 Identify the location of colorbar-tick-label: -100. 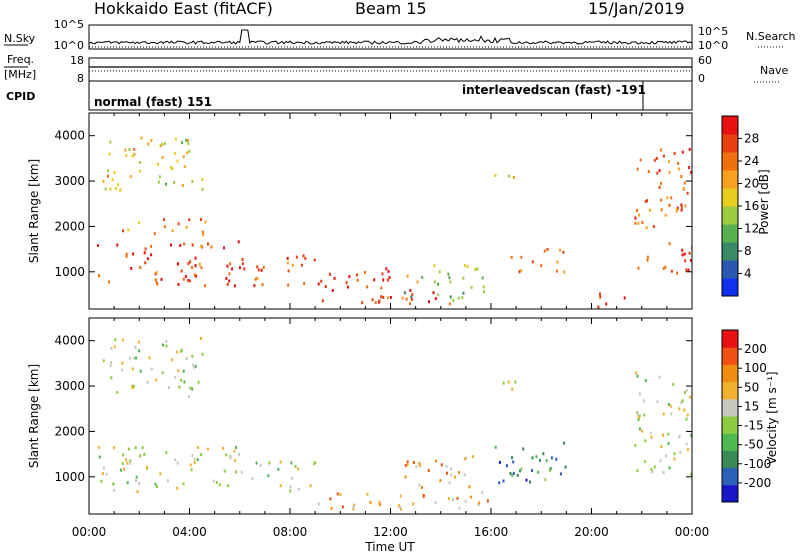
(757, 464).